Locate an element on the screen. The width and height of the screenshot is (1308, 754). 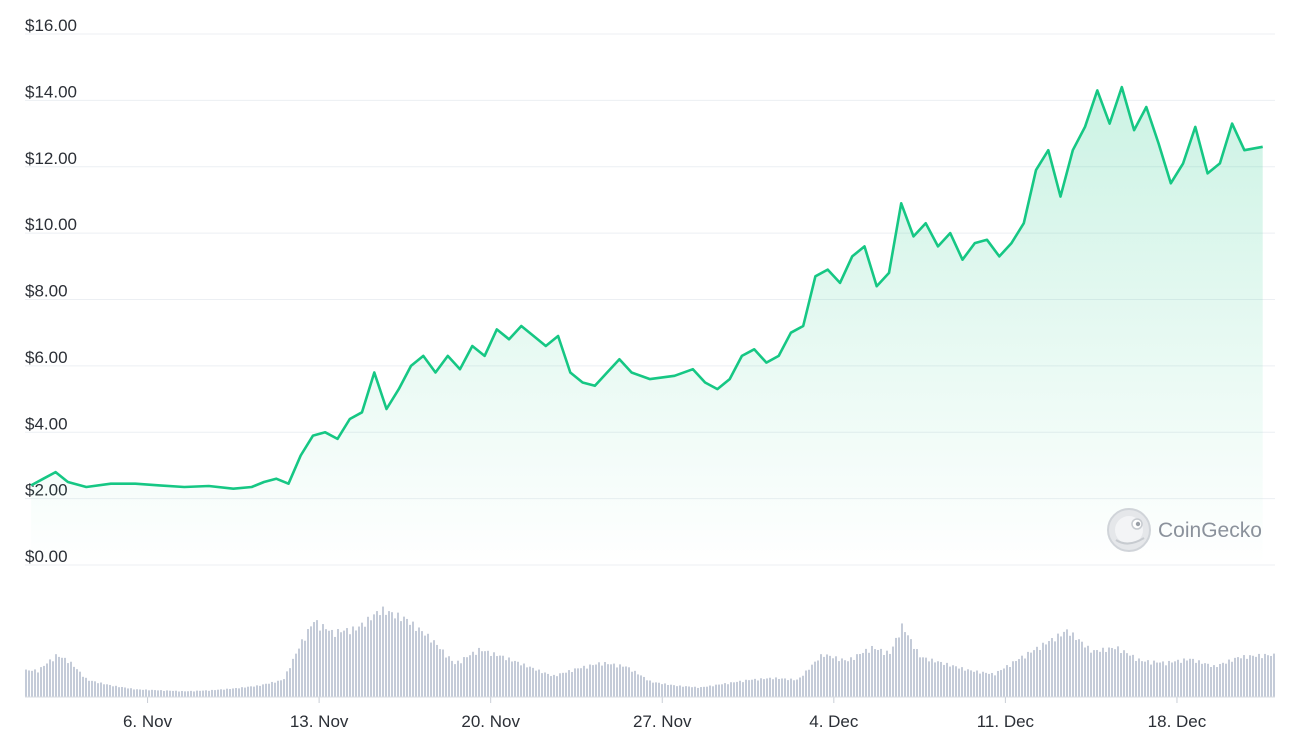
y-tick-label: $16.00 is located at coordinates (51, 25).